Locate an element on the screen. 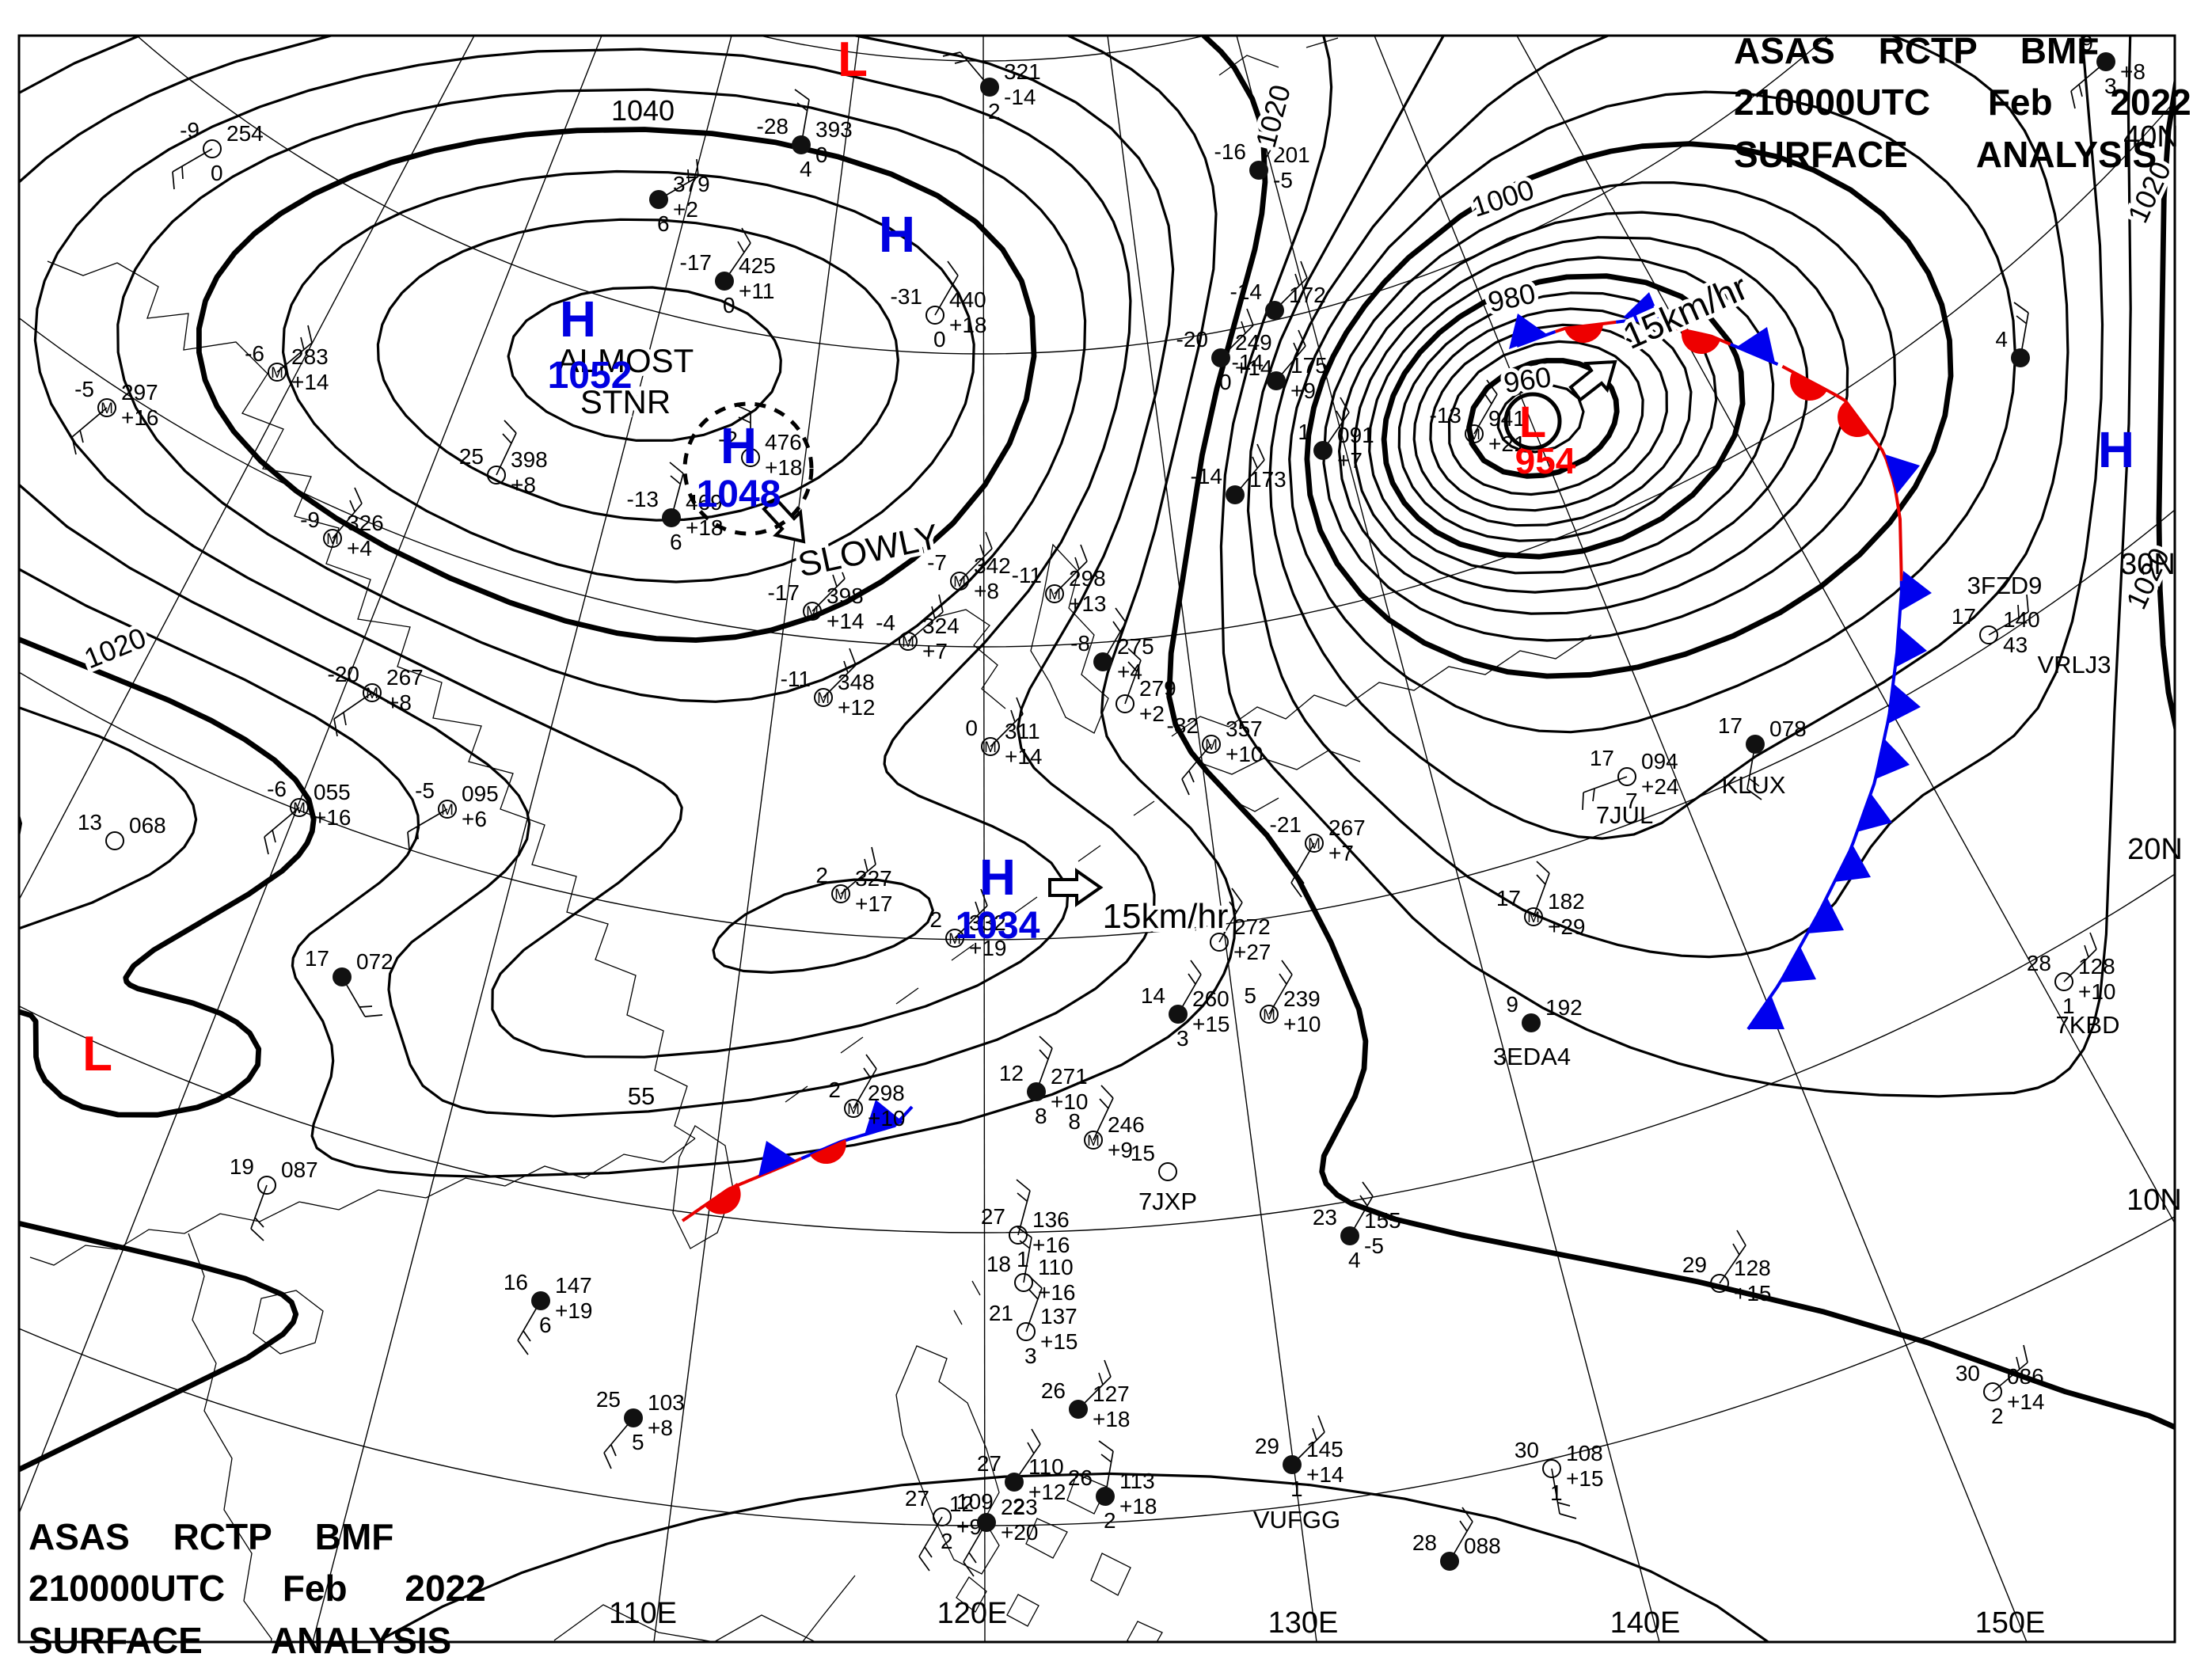  svg-text: 145 is located at coordinates (1325, 1449).